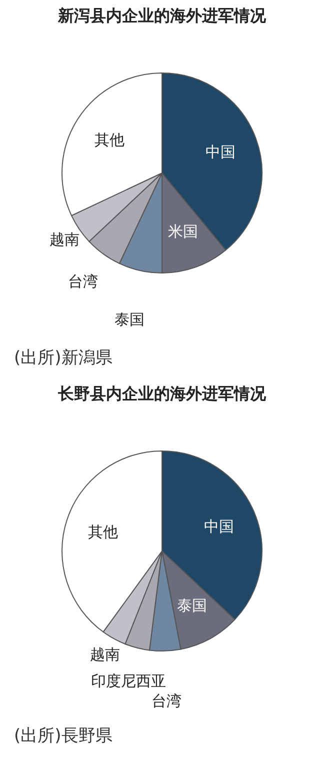 This screenshot has height=757, width=324. I want to click on chart-title: 长野县内企业的海外进军情况, so click(162, 393).